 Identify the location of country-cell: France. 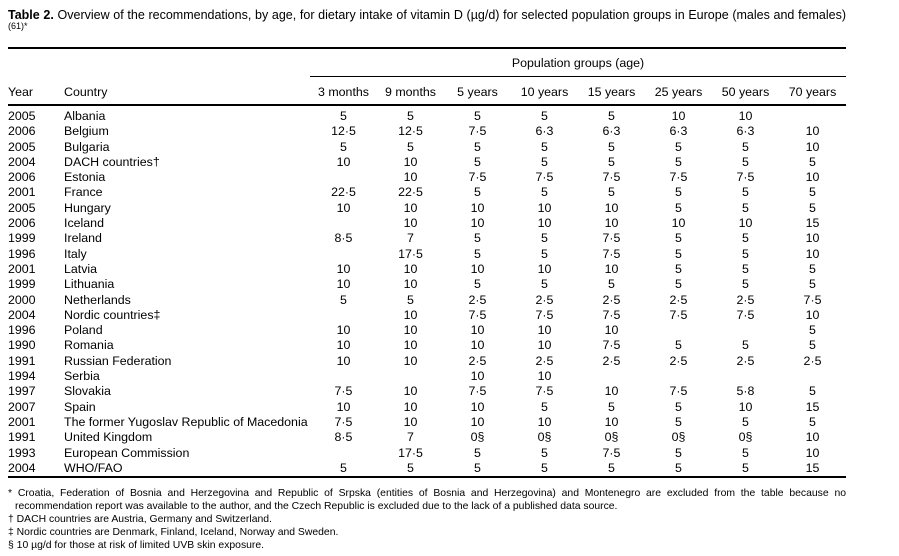
(83, 192).